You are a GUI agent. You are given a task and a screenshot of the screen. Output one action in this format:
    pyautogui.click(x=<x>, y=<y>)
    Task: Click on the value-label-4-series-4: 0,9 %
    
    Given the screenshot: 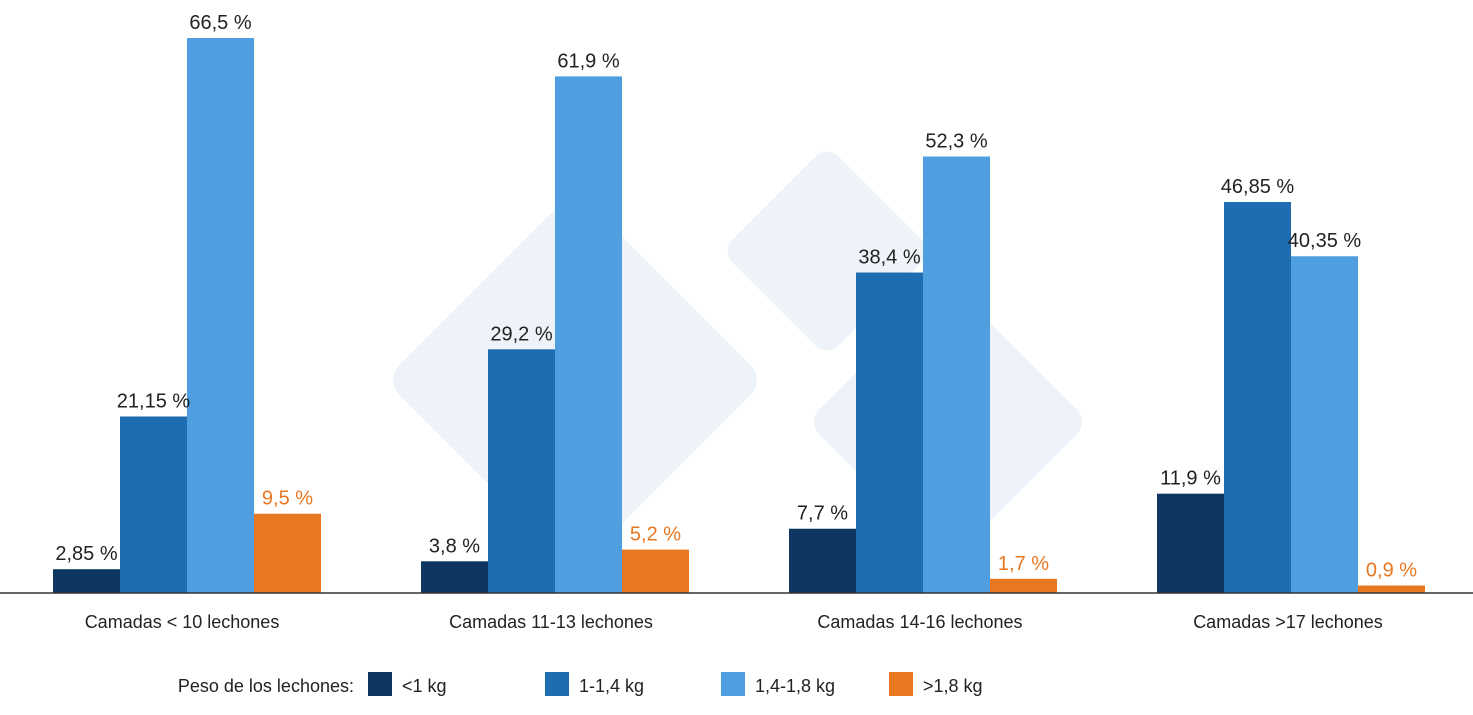 What is the action you would take?
    pyautogui.click(x=1391, y=570)
    